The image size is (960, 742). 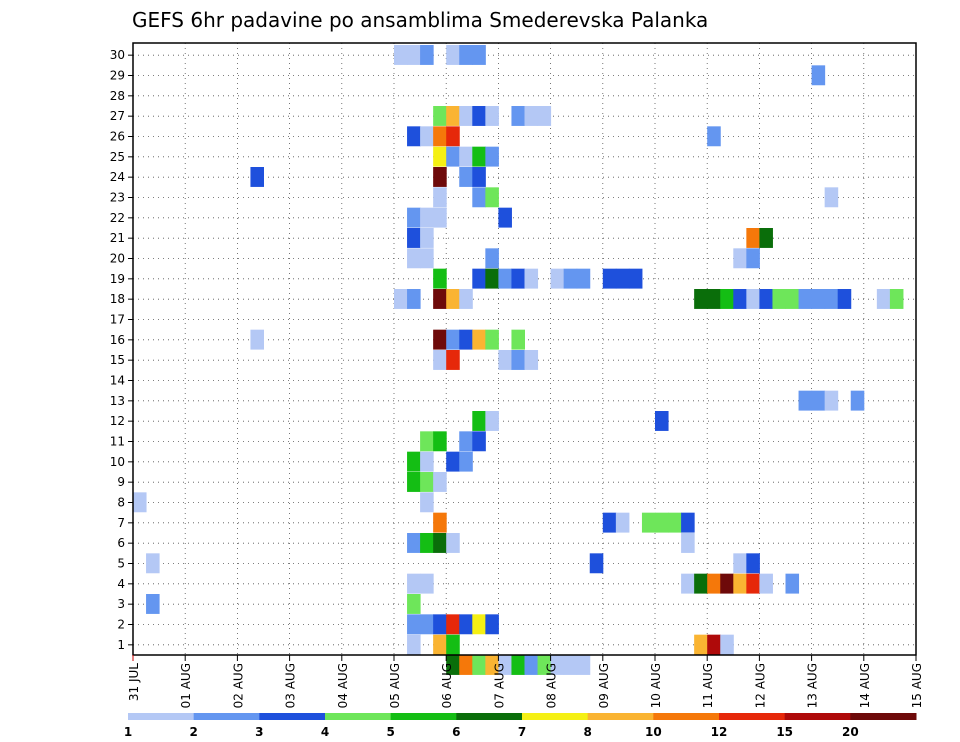 I want to click on colorbar: 1 2 3 4 5 6 7 8 10 12 15 20, so click(x=520, y=726).